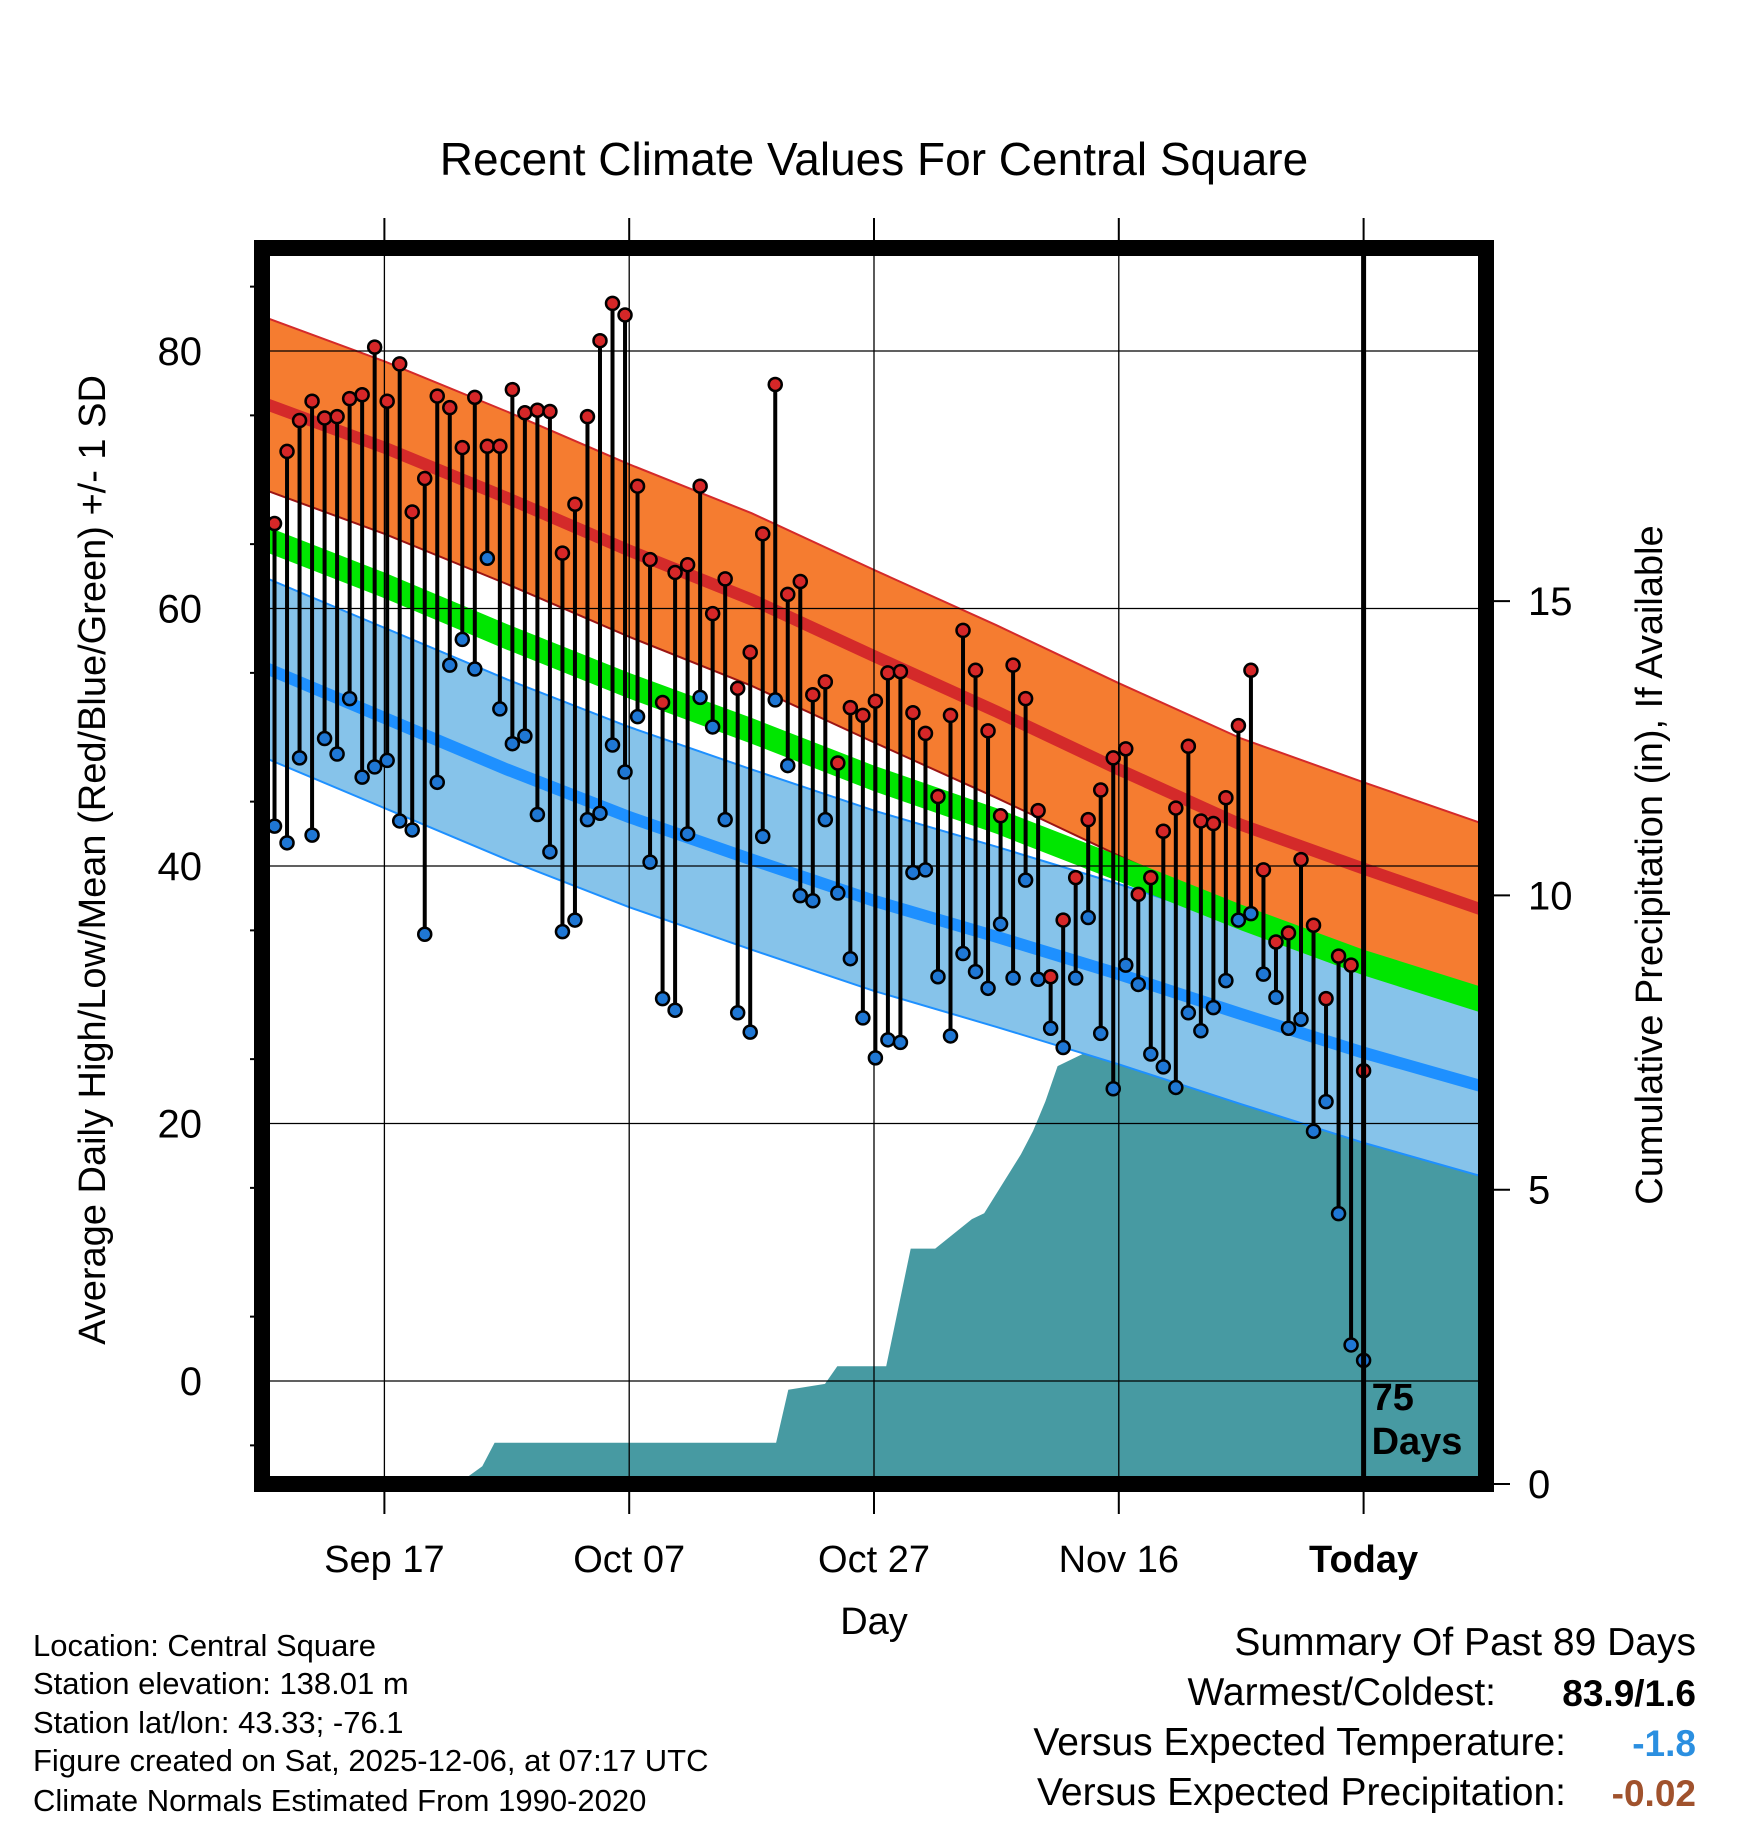 This screenshot has width=1748, height=1828. What do you see at coordinates (1119, 1560) in the screenshot?
I see `x-tick-label: Nov 16` at bounding box center [1119, 1560].